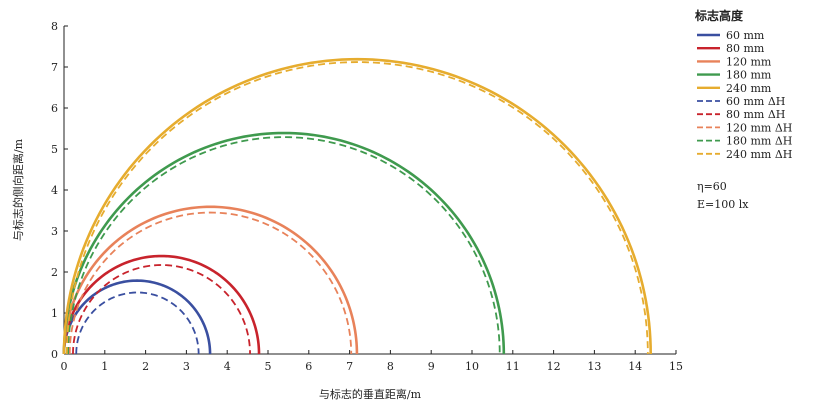 The image size is (813, 407). What do you see at coordinates (759, 141) in the screenshot?
I see `legend-label: 180 mm ΔH` at bounding box center [759, 141].